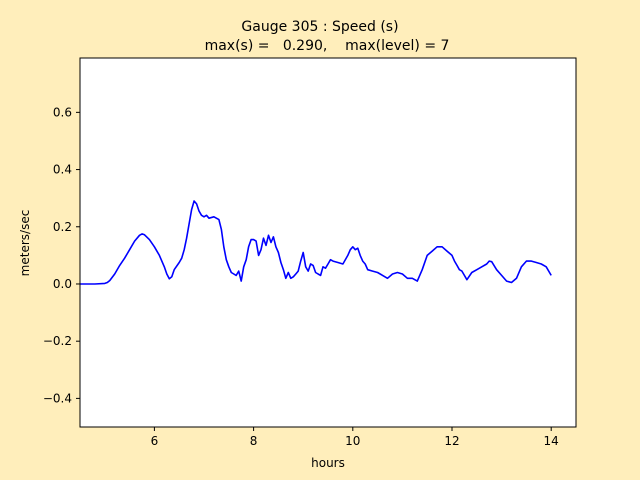  I want to click on x-axis: 6 8 10 12 14, so click(355, 437).